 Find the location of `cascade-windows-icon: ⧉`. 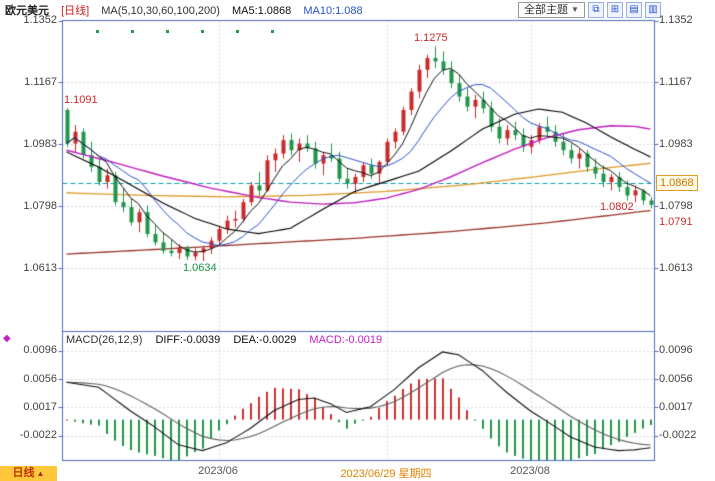

cascade-windows-icon: ⧉ is located at coordinates (595, 10).